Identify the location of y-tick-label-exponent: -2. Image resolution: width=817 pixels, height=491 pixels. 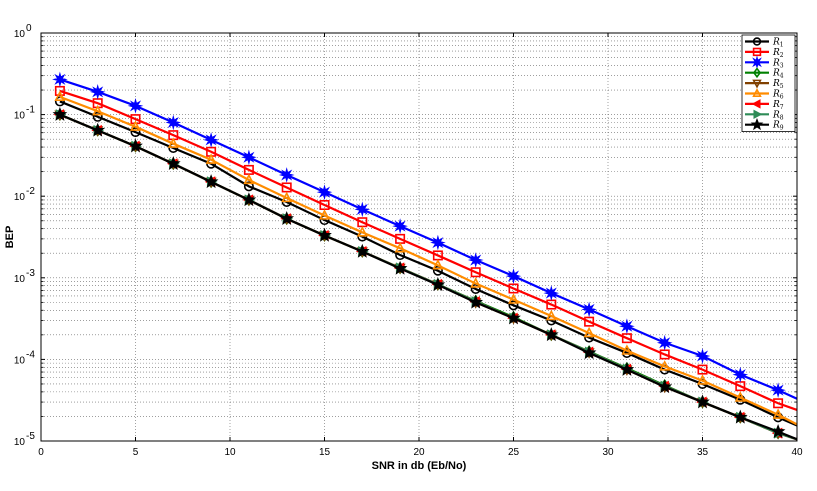
(30, 191).